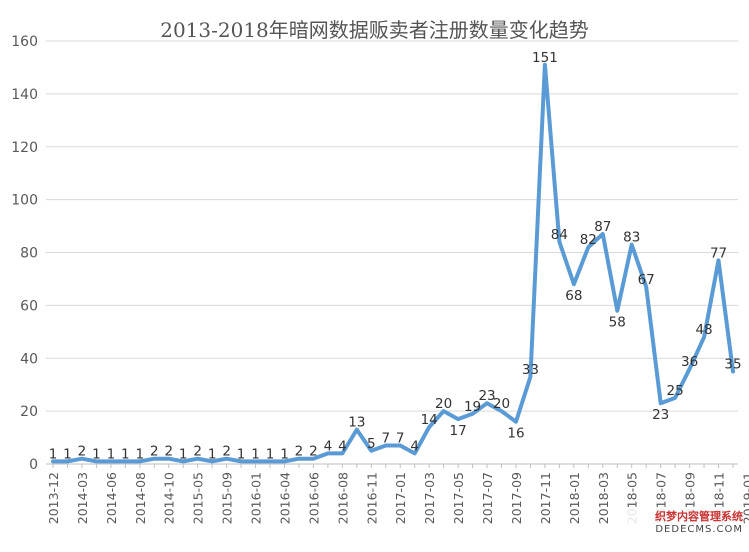 The height and width of the screenshot is (552, 749). I want to click on data-label: 151, so click(545, 58).